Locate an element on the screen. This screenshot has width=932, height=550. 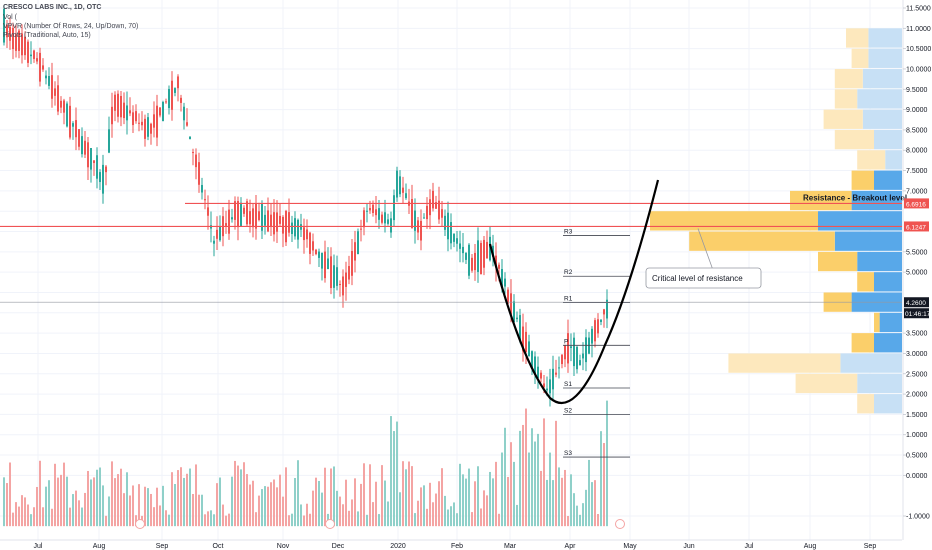
pivot-label: R1 is located at coordinates (568, 299).